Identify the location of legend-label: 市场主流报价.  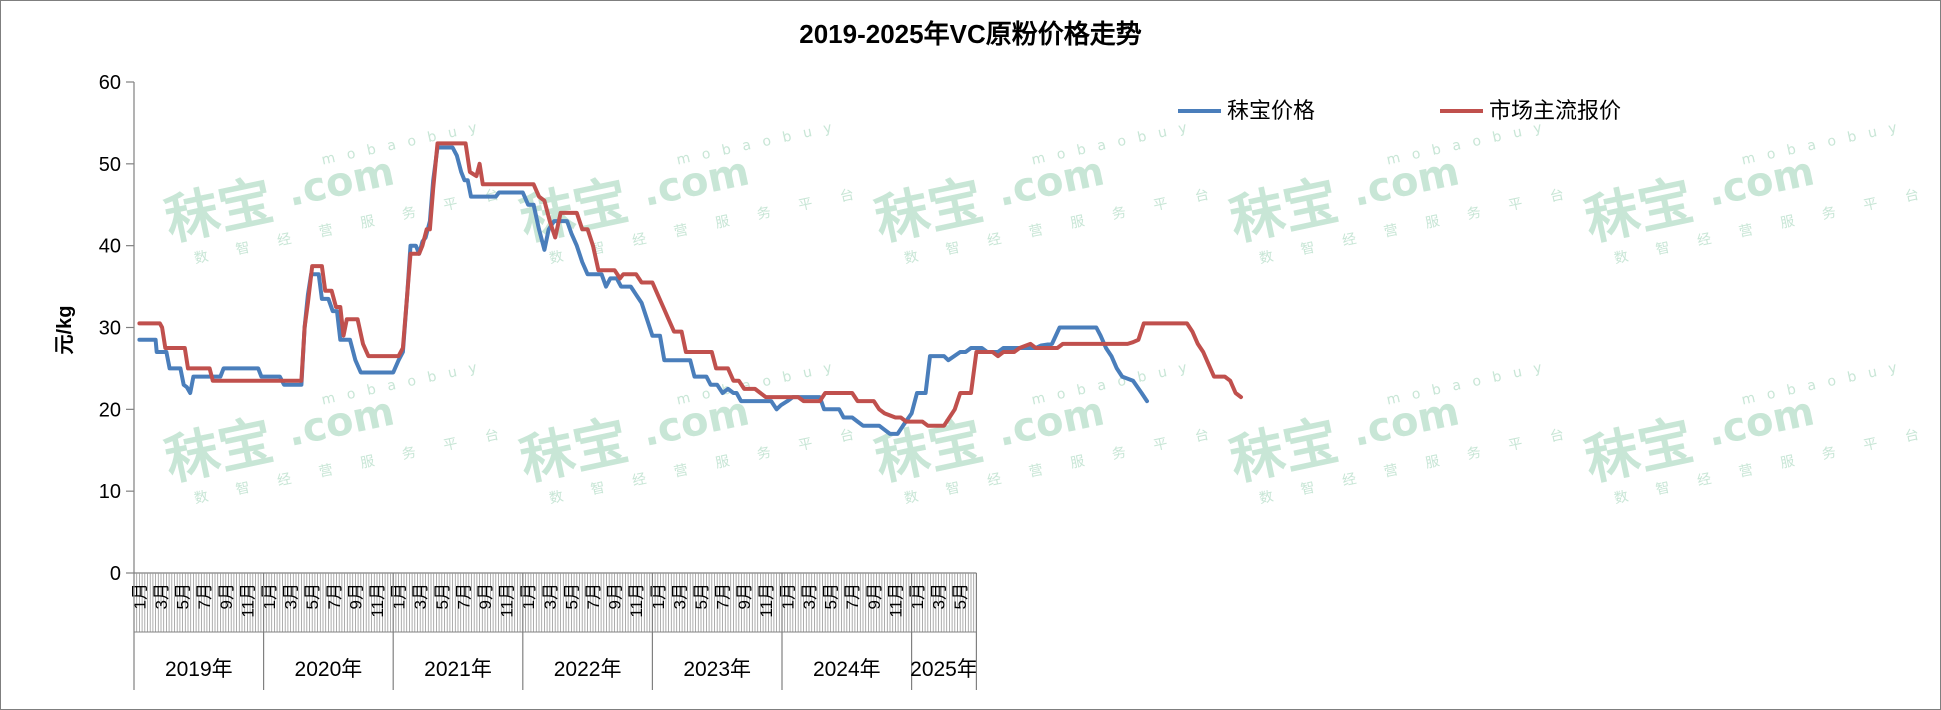
(1555, 110).